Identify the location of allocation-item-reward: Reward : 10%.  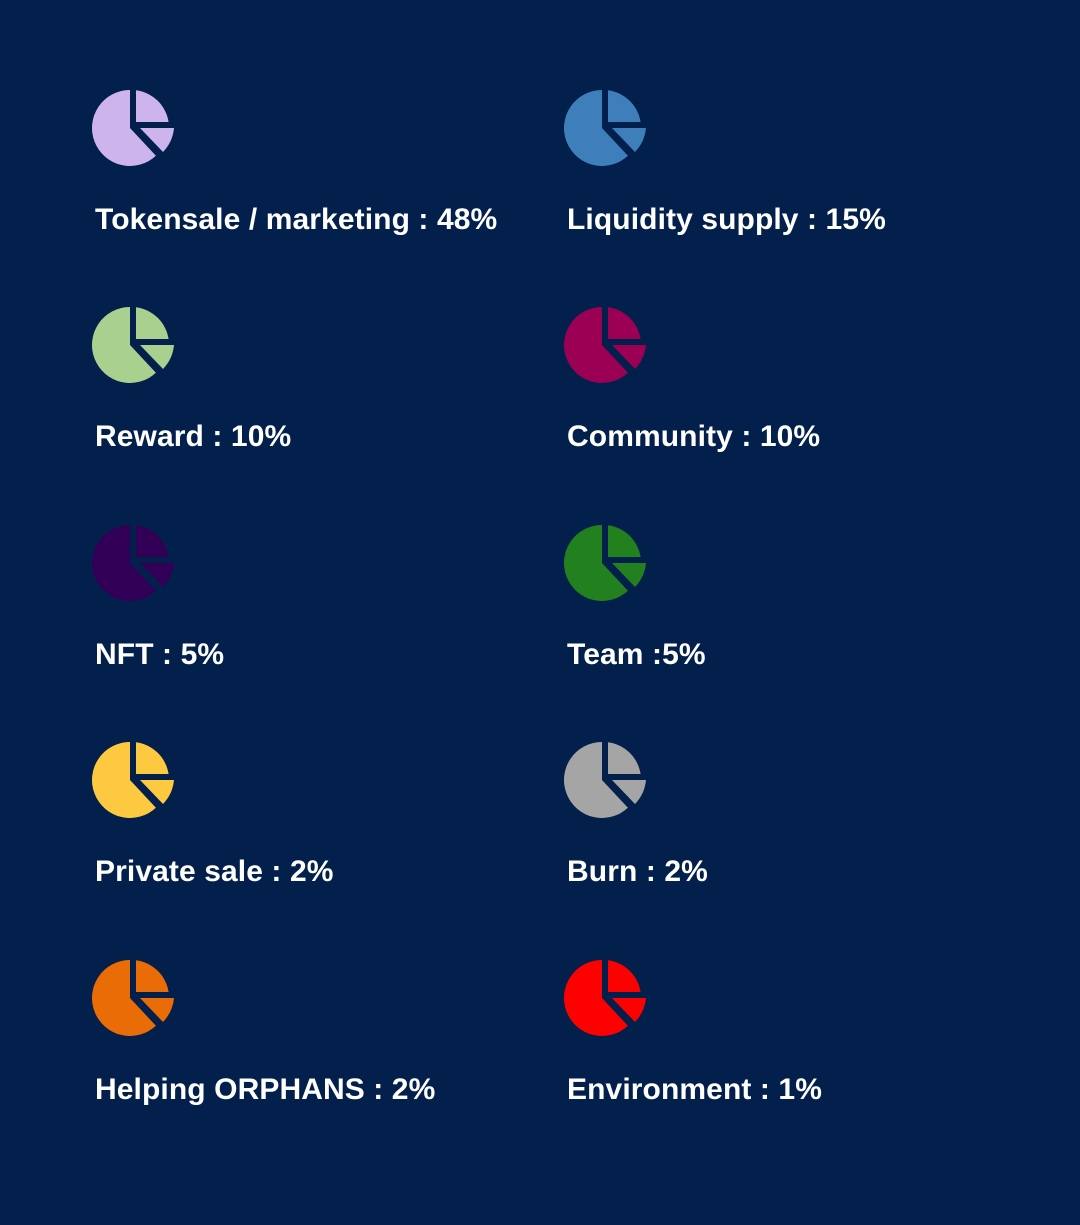
(322, 395).